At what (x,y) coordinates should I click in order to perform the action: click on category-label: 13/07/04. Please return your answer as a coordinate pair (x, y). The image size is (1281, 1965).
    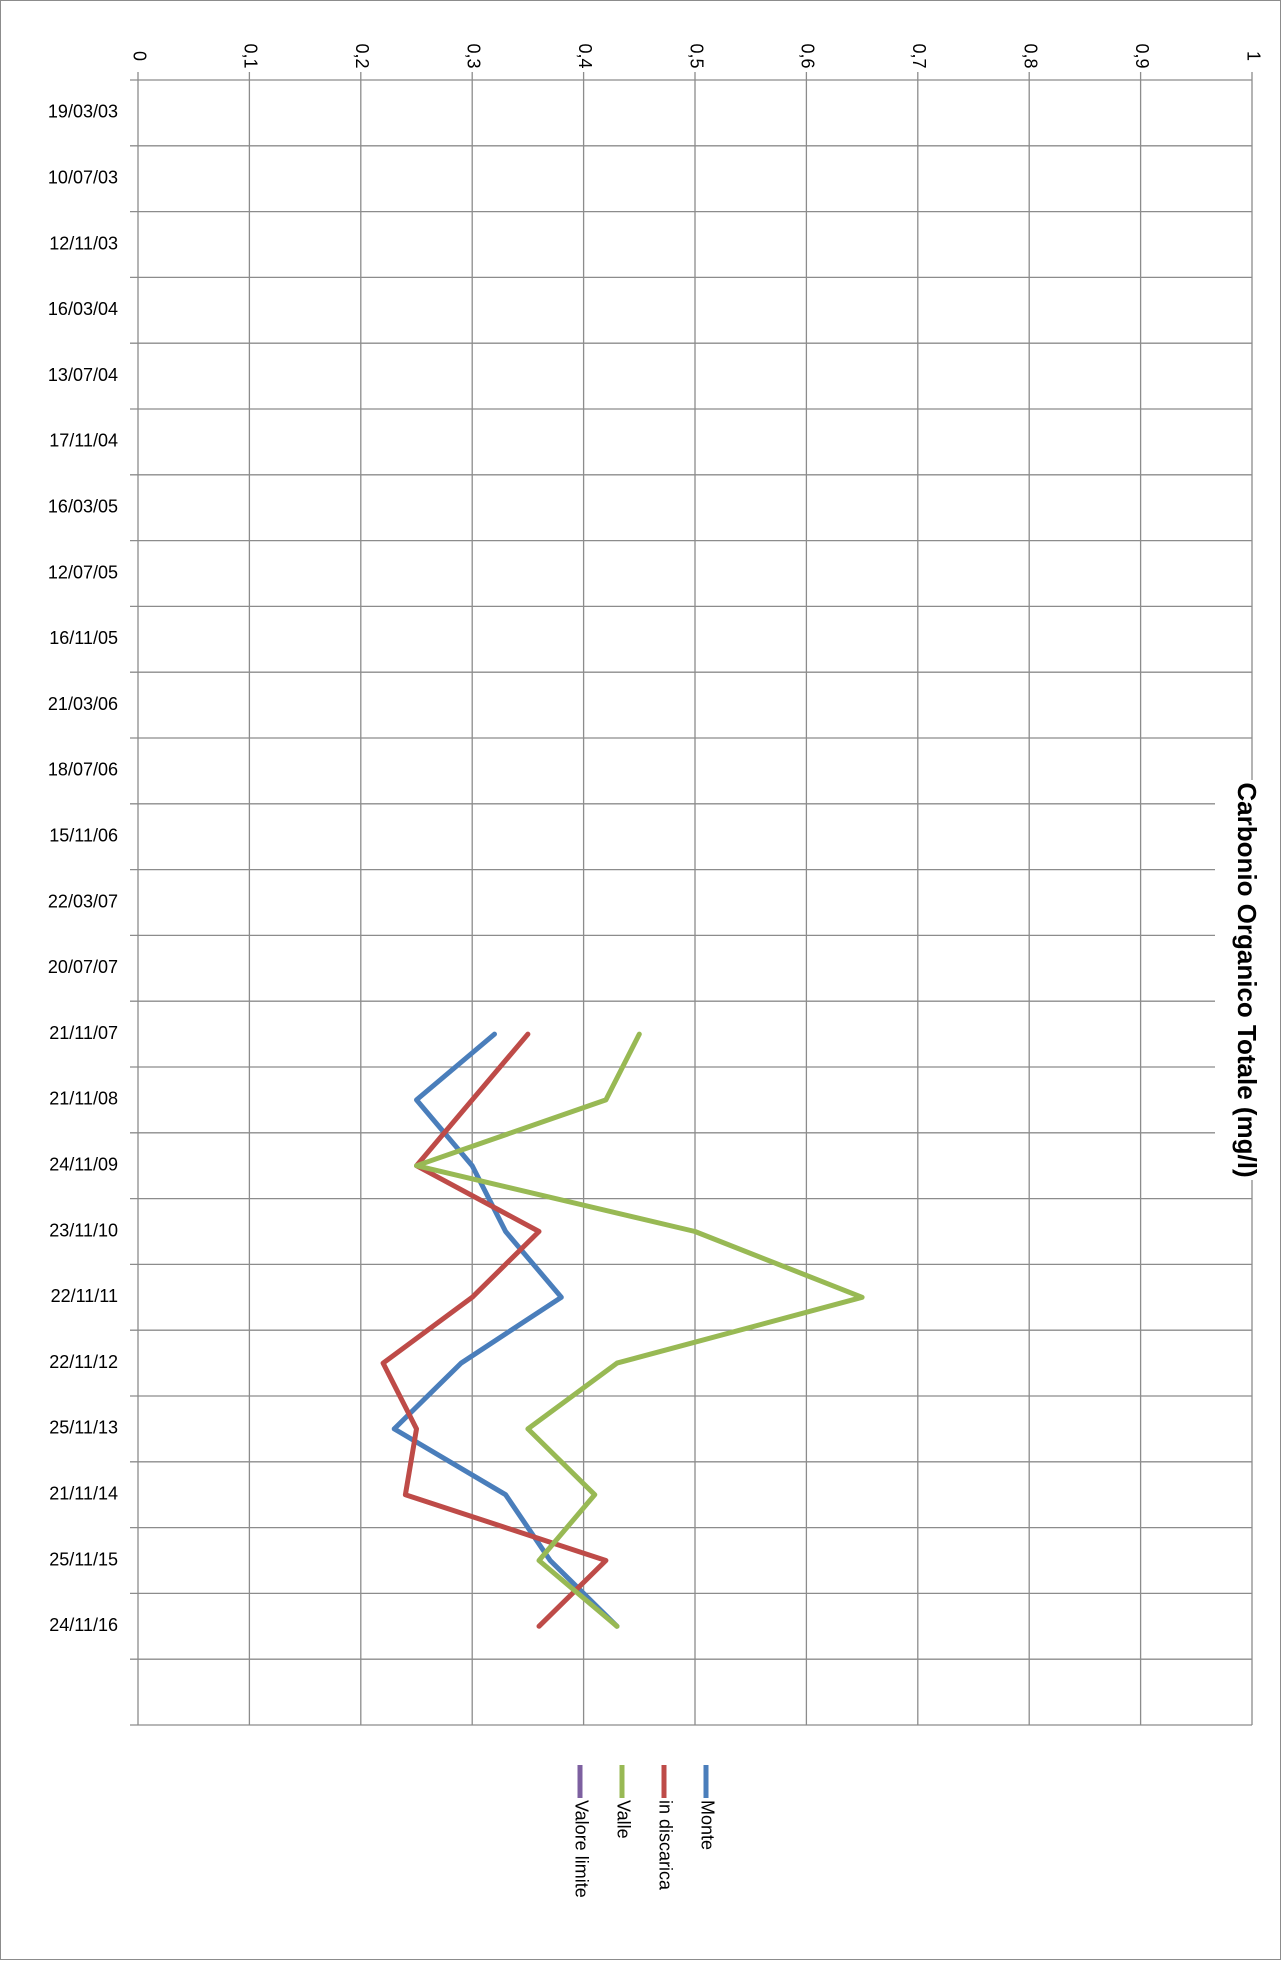
    Looking at the image, I should click on (83, 375).